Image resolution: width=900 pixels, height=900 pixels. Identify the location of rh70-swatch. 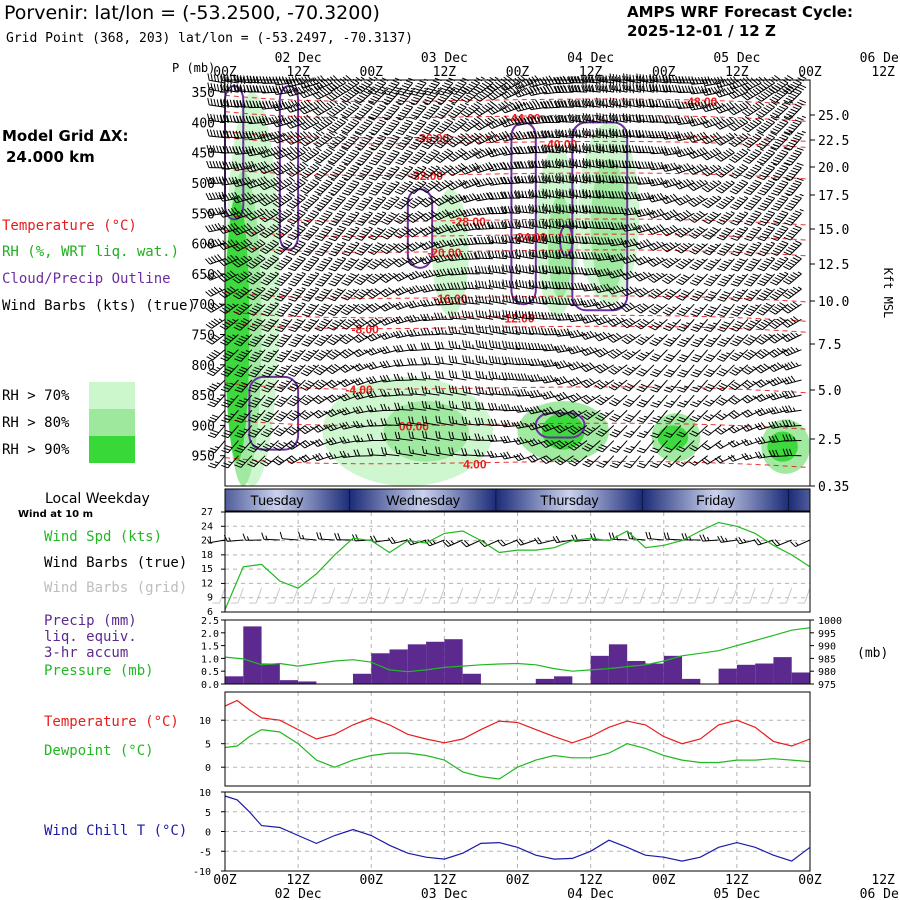
(112, 395).